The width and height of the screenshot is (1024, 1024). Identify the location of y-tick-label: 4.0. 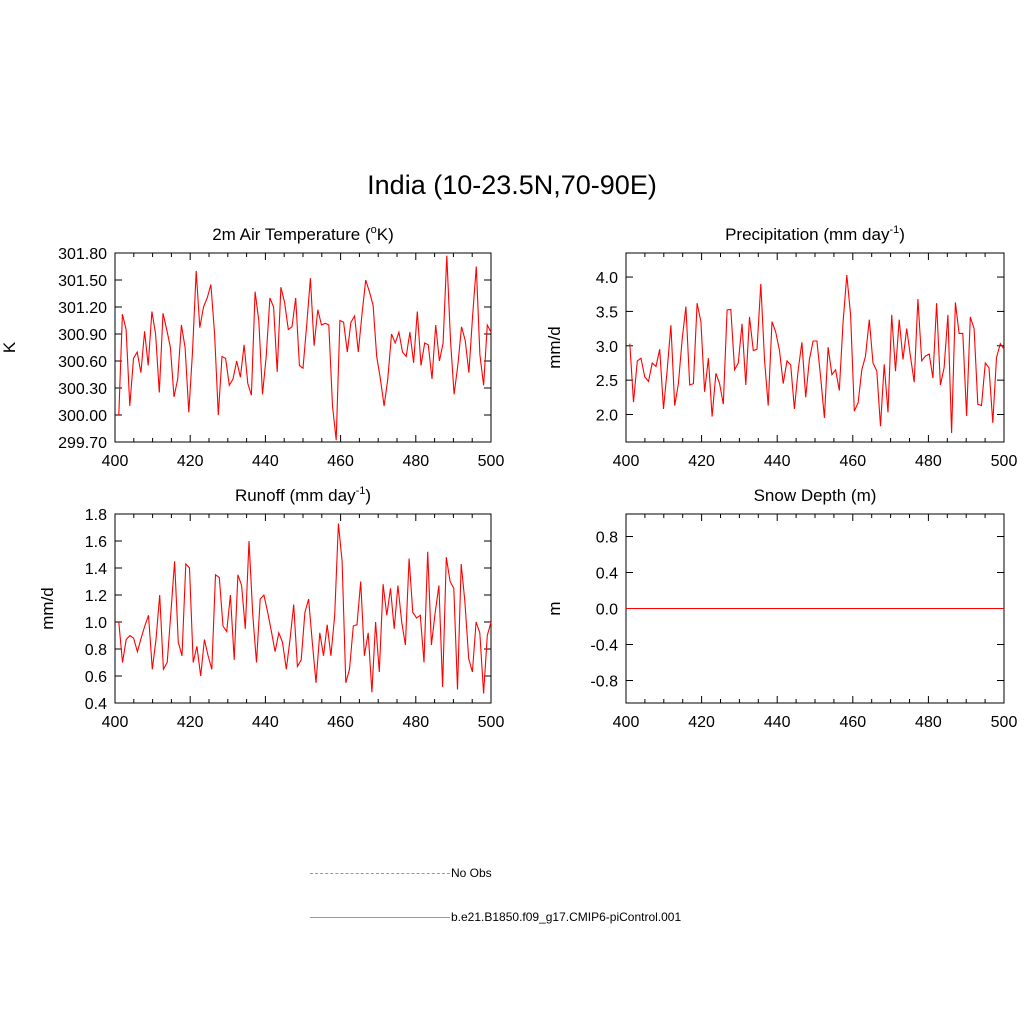
(607, 278).